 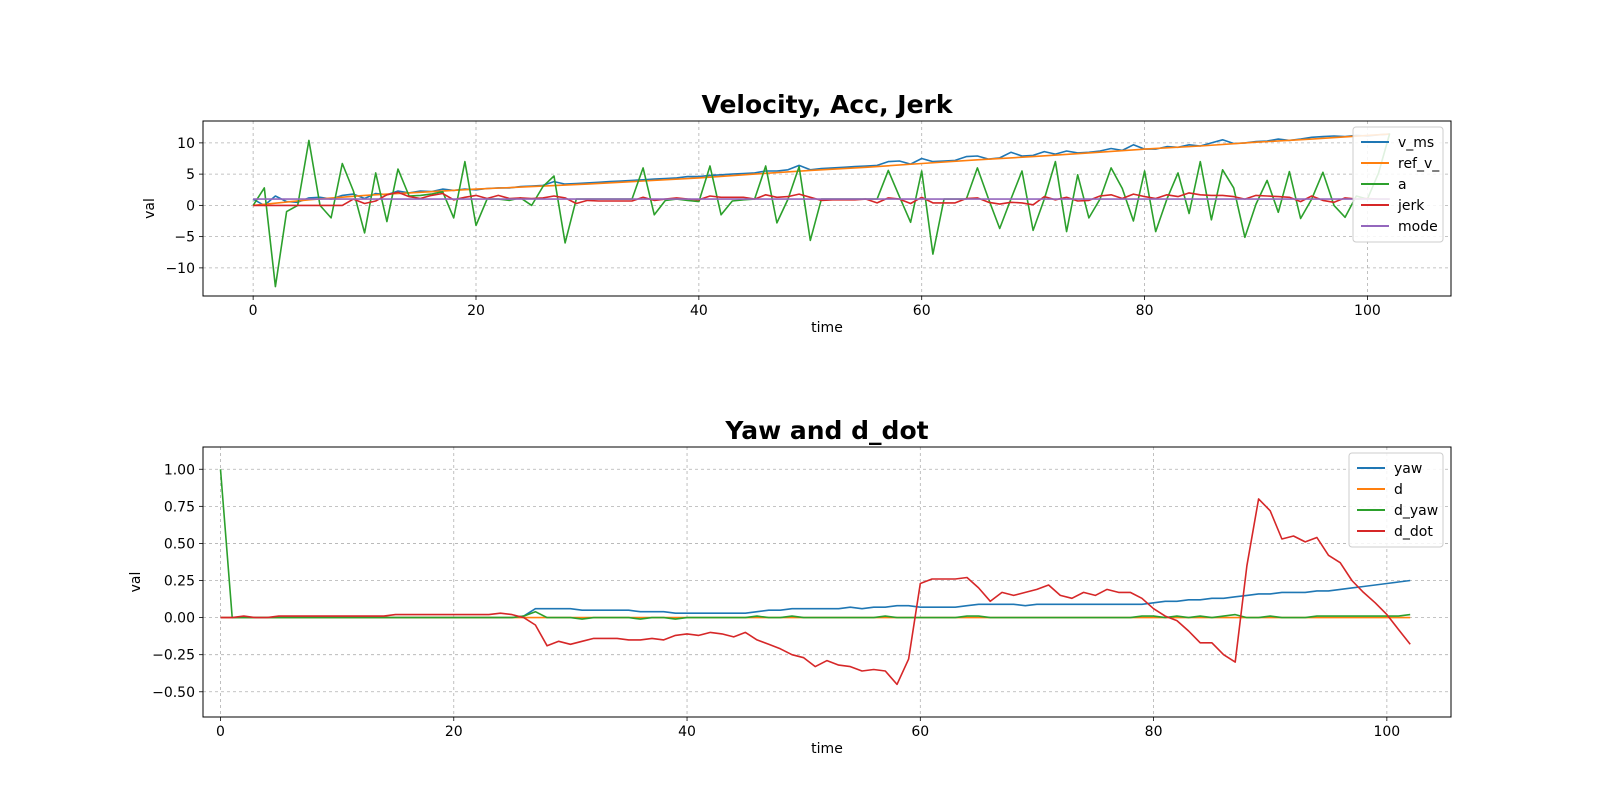 What do you see at coordinates (190, 206) in the screenshot?
I see `y-tick-label: 0` at bounding box center [190, 206].